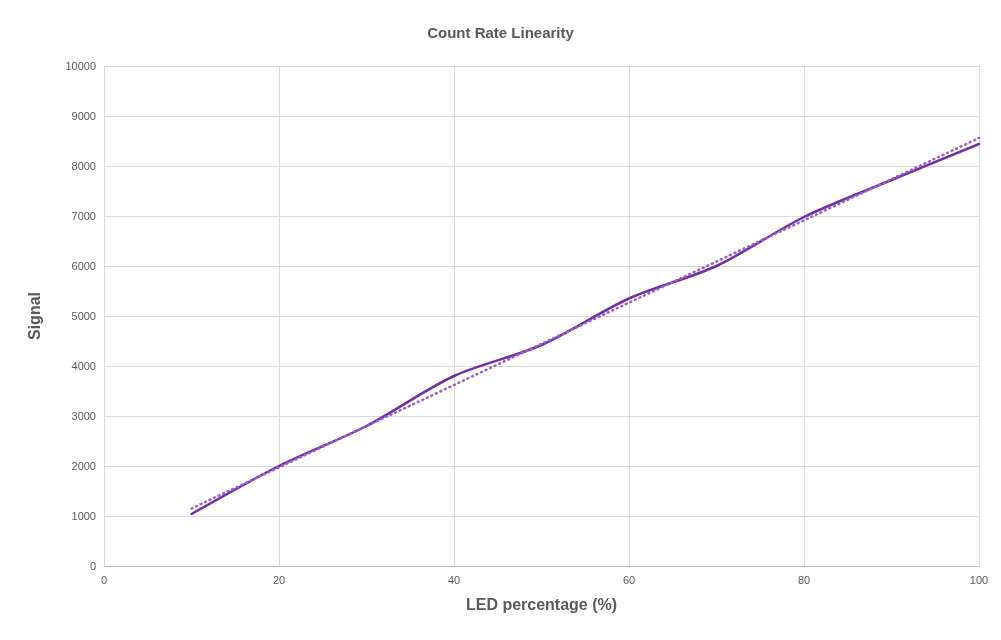  I want to click on y-tick-label: 10000, so click(80, 66).